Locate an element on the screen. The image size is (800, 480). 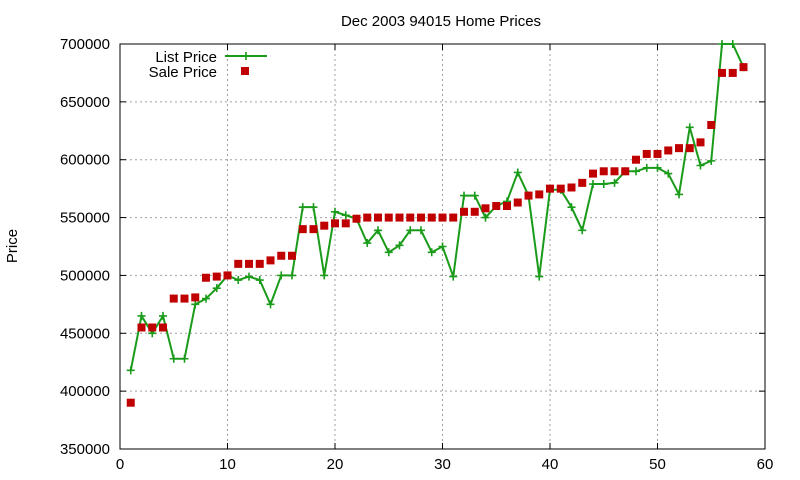
x-tick-label: 50 is located at coordinates (657, 464).